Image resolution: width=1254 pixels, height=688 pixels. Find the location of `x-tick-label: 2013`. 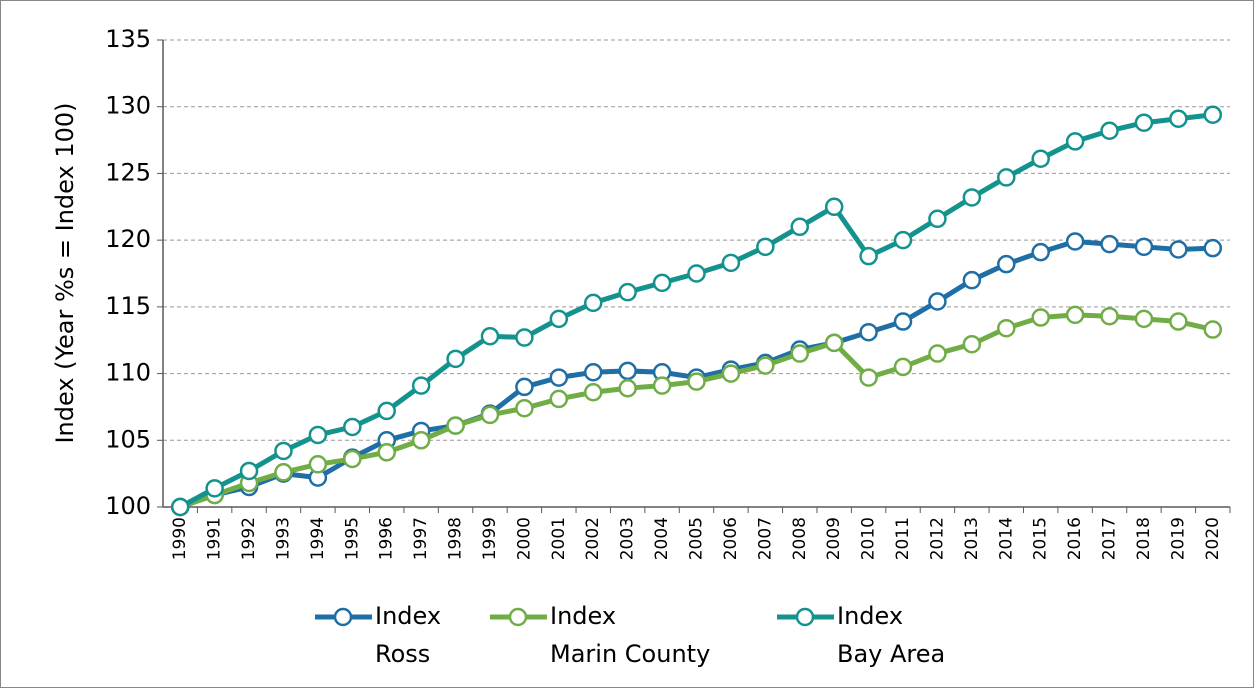

x-tick-label: 2013 is located at coordinates (972, 538).